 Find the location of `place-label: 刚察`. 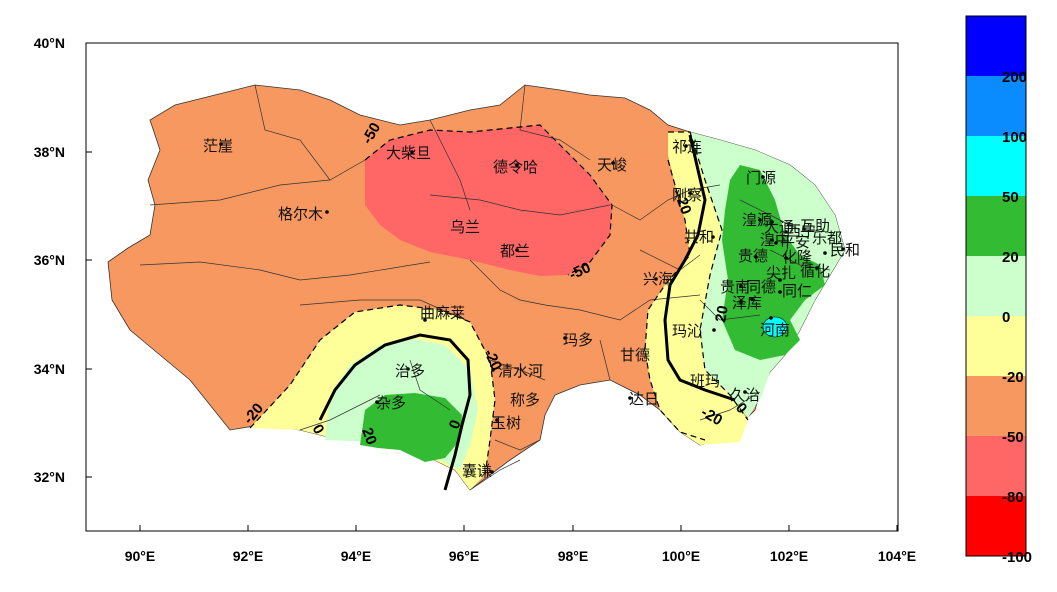

place-label: 刚察 is located at coordinates (687, 195).